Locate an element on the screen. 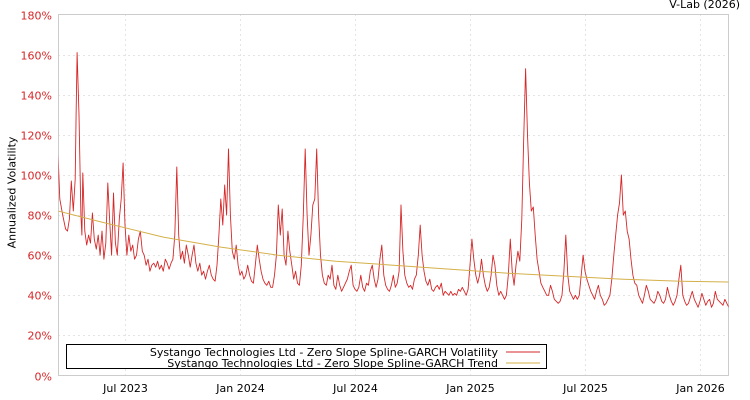 This screenshot has height=400, width=750. legend-box is located at coordinates (306, 356).